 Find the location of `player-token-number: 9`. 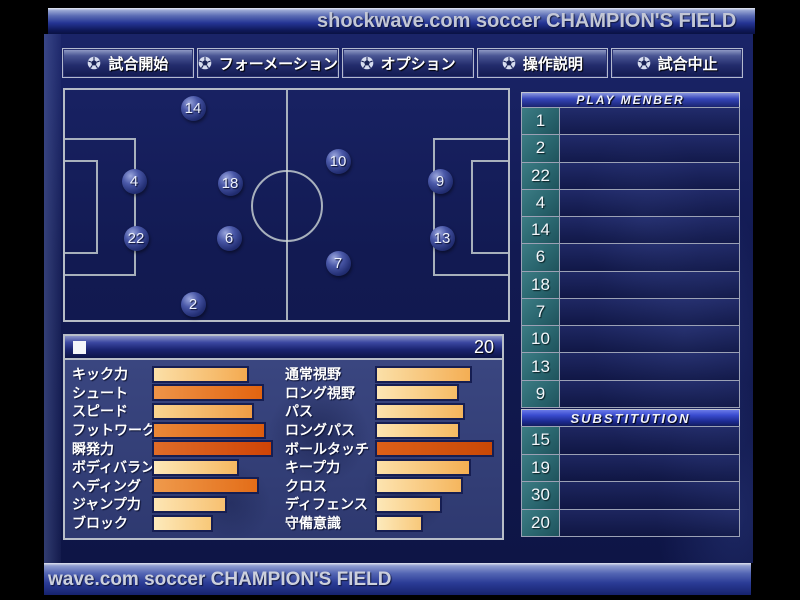

player-token-number: 9 is located at coordinates (440, 181).